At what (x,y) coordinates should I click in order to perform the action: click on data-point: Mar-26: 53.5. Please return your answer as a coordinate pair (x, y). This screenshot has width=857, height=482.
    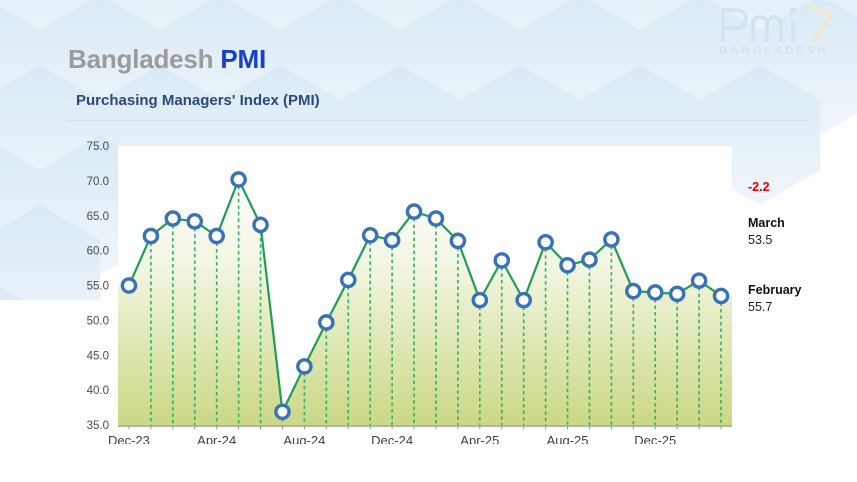
    Looking at the image, I should click on (721, 296).